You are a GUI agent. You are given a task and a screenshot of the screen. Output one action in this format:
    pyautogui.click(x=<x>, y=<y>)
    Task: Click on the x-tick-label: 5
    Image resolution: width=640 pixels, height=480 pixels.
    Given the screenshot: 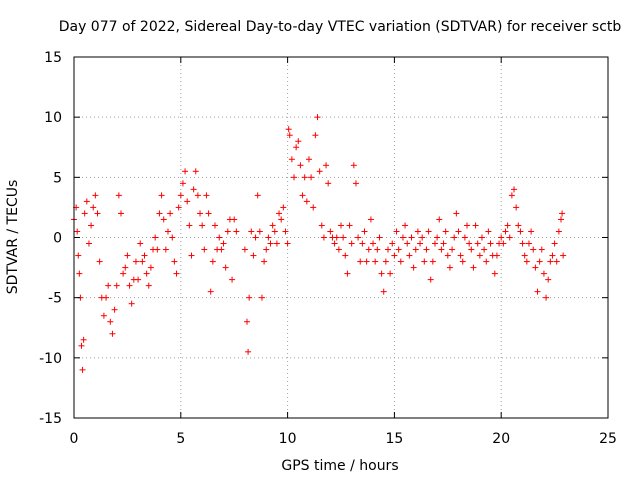 What is the action you would take?
    pyautogui.click(x=180, y=439)
    